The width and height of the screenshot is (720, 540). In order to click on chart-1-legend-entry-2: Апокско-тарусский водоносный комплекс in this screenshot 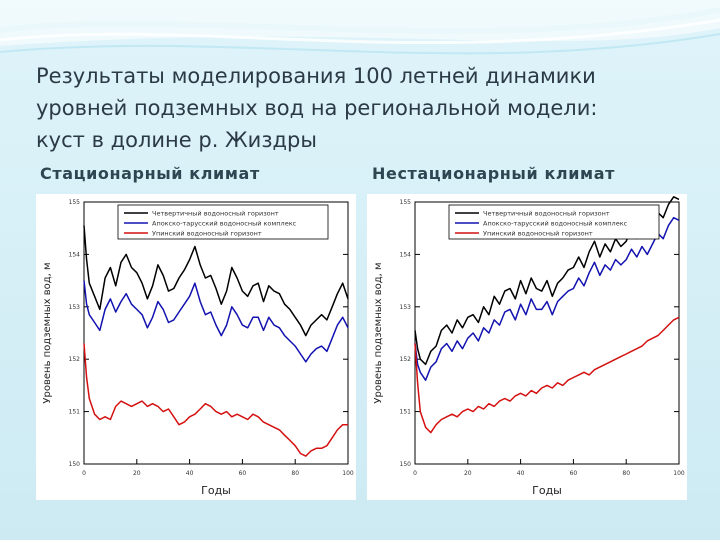, I will do `click(224, 224)`.